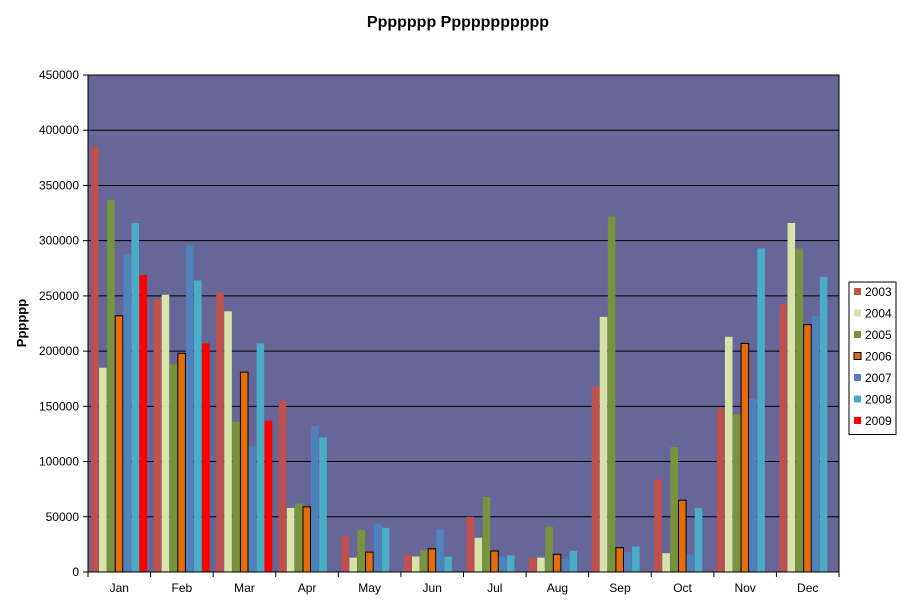 This screenshot has height=613, width=901. I want to click on bar-2008-Jan, so click(135, 397).